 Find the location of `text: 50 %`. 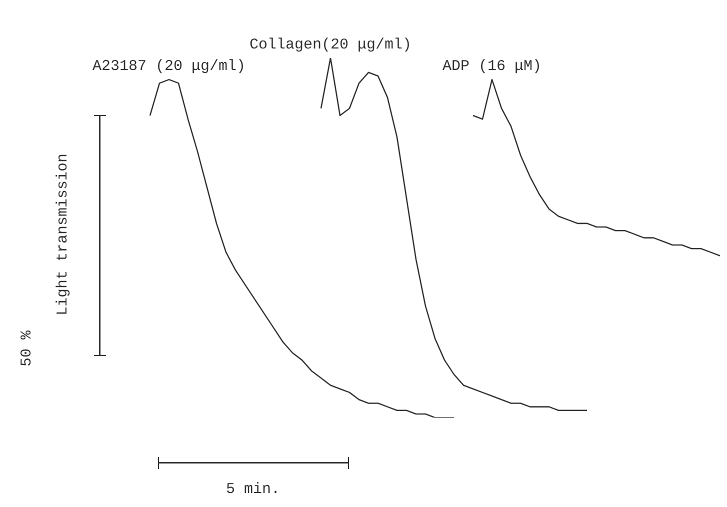

text: 50 % is located at coordinates (27, 349).